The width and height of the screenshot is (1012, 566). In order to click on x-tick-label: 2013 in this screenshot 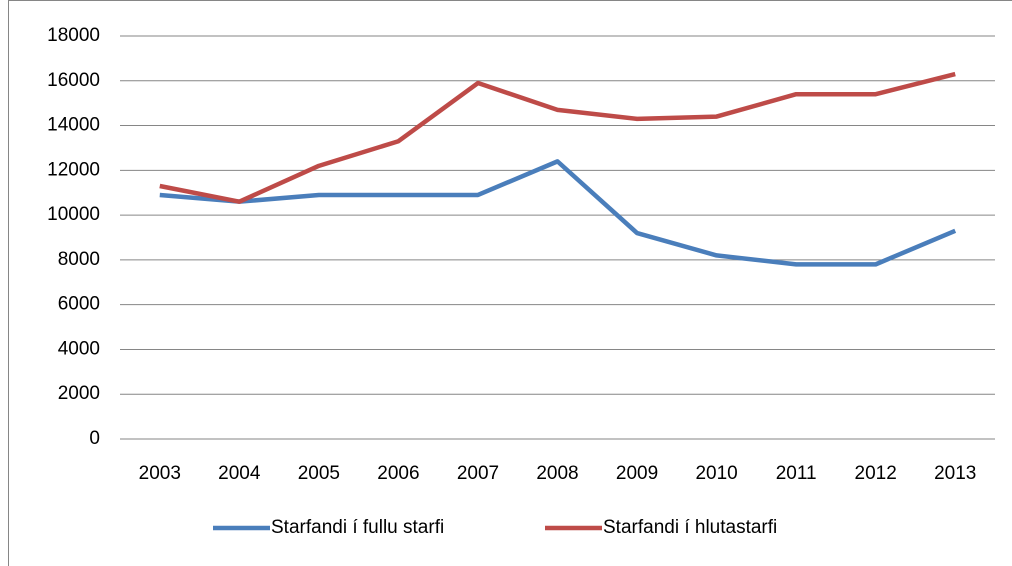, I will do `click(955, 473)`.